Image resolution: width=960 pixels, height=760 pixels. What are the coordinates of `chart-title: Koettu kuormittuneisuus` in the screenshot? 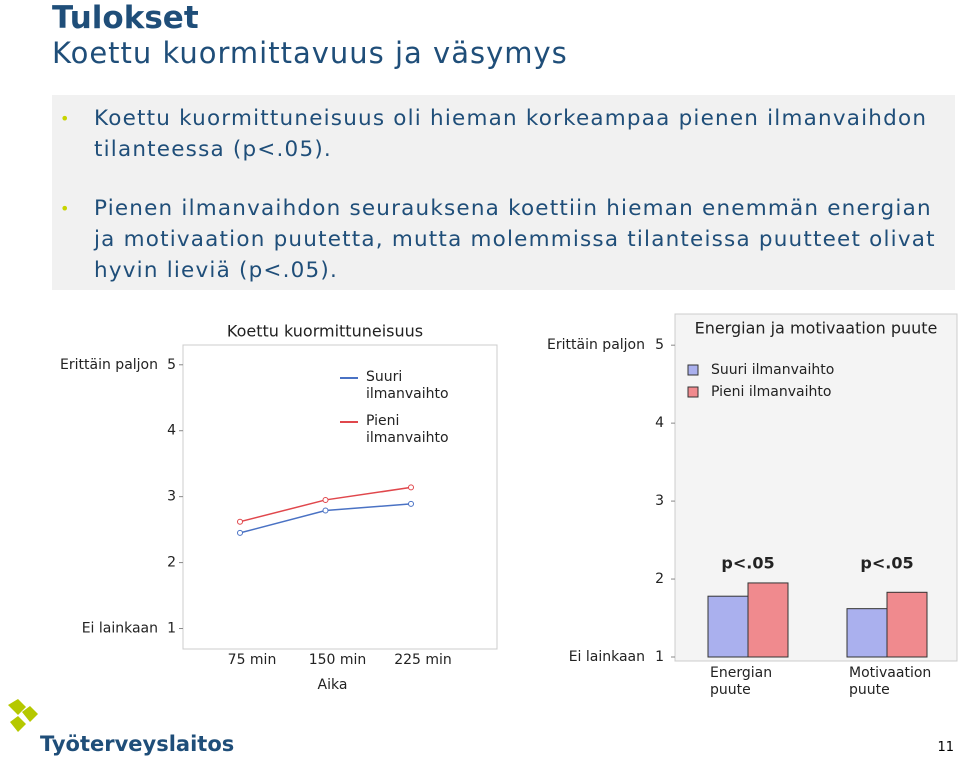 It's located at (325, 331).